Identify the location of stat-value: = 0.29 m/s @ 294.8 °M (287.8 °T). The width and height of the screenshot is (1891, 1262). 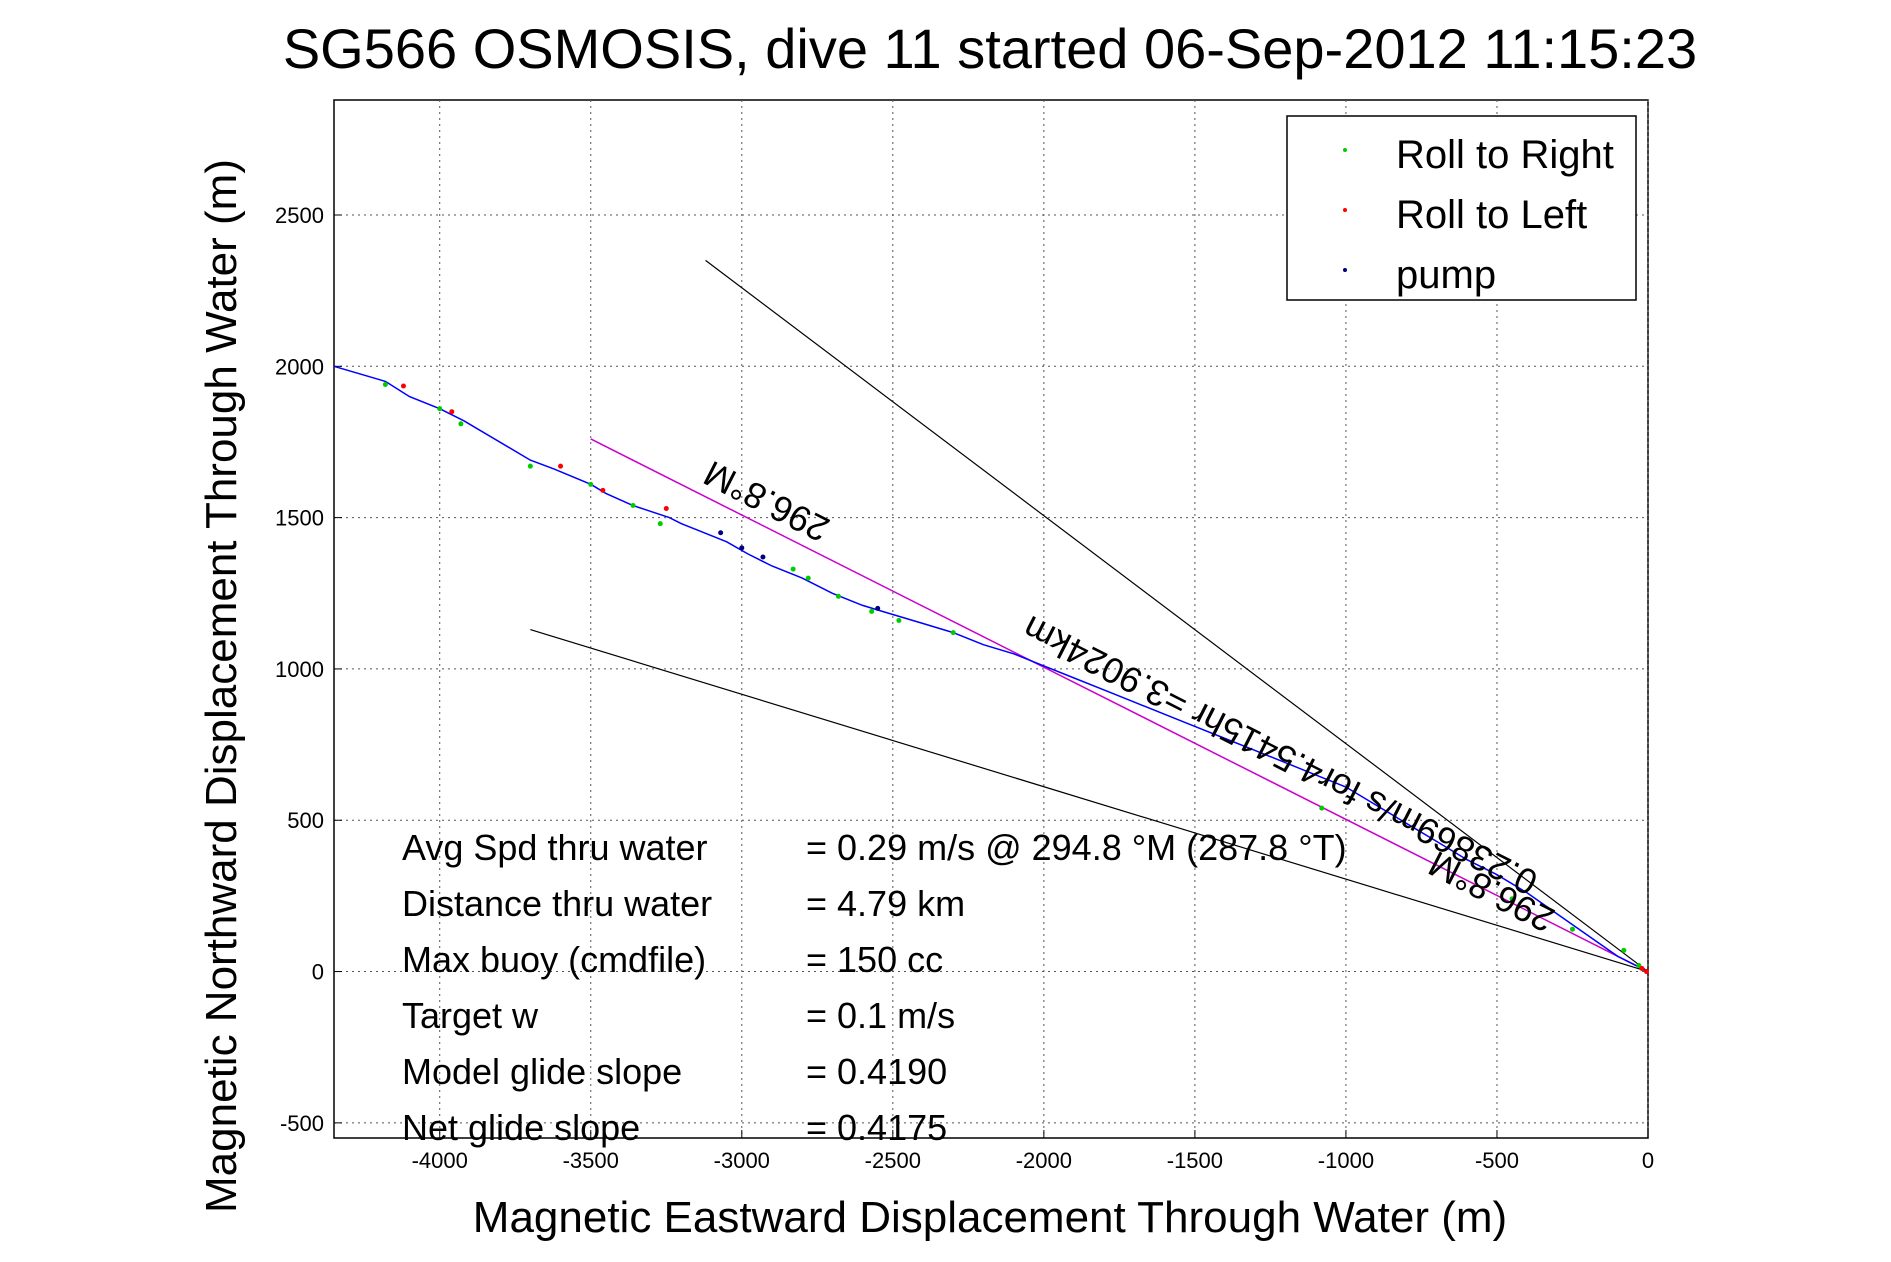
(1076, 847).